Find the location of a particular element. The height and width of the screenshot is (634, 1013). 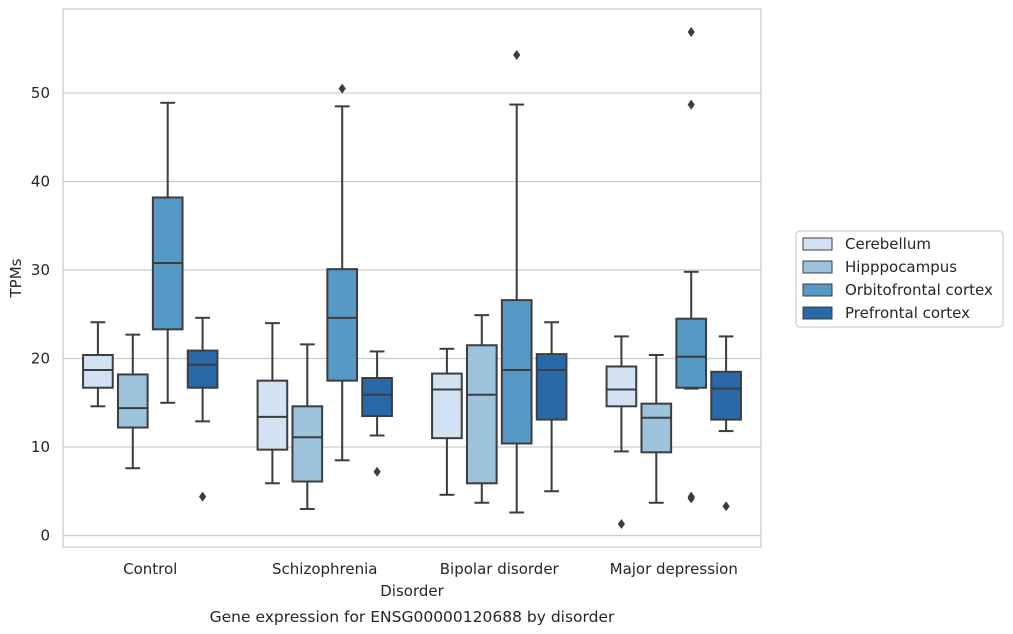

x-tick-label: Schizophrenia is located at coordinates (324, 569).